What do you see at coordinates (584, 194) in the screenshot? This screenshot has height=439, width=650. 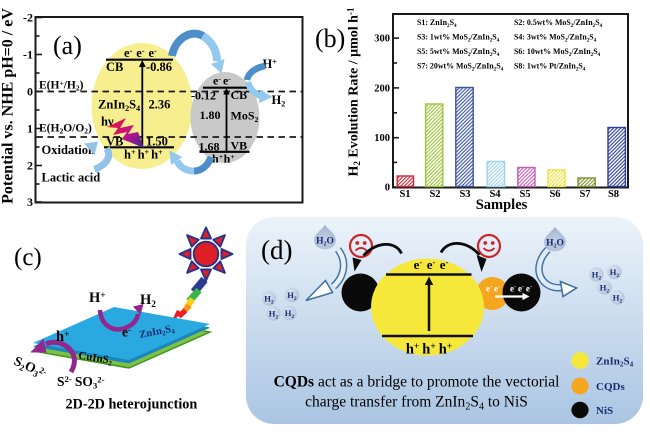 I see `svg-text: S7` at bounding box center [584, 194].